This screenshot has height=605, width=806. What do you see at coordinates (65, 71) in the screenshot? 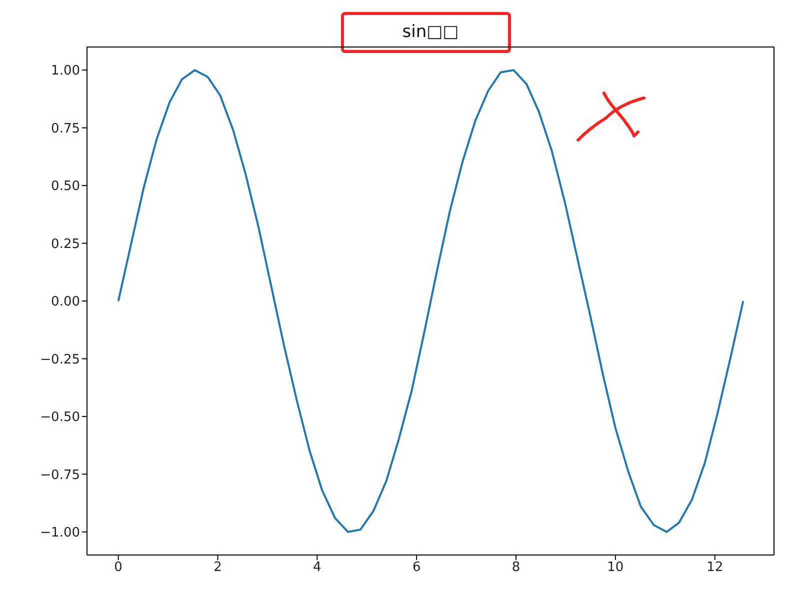
I see `y-tick-label: 1.00` at bounding box center [65, 71].